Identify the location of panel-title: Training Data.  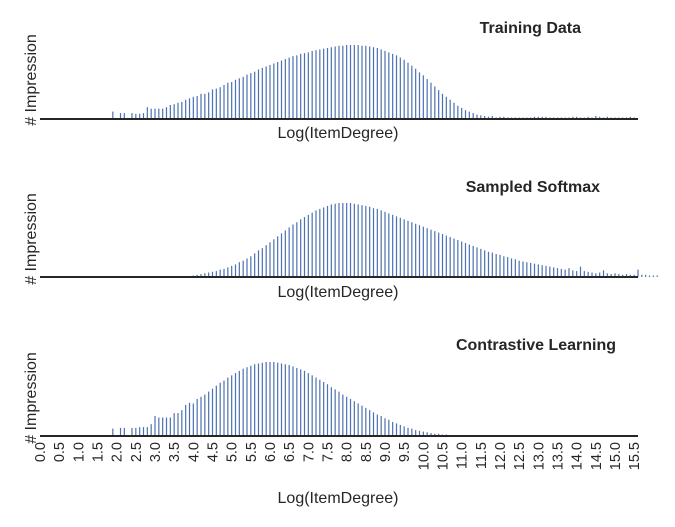
(530, 28).